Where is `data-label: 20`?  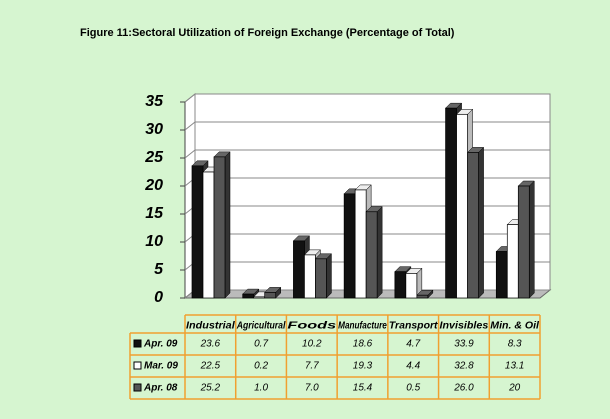
data-label: 20 is located at coordinates (514, 388).